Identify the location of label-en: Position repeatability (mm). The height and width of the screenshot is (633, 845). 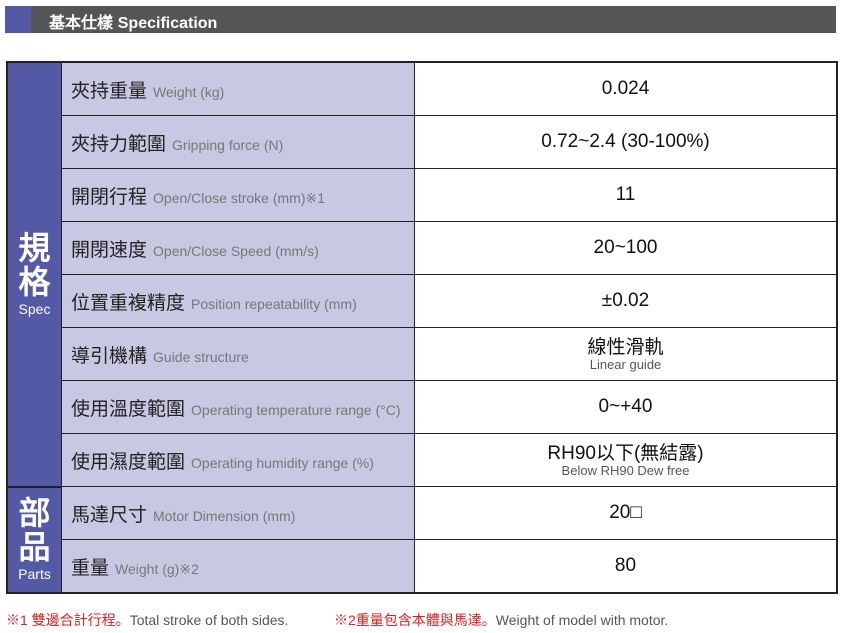
(274, 303).